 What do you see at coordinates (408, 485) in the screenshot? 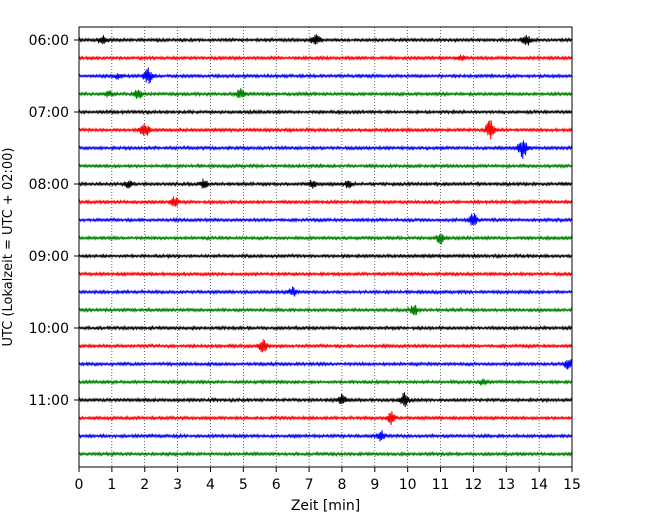
I see `x-tick-label: 10` at bounding box center [408, 485].